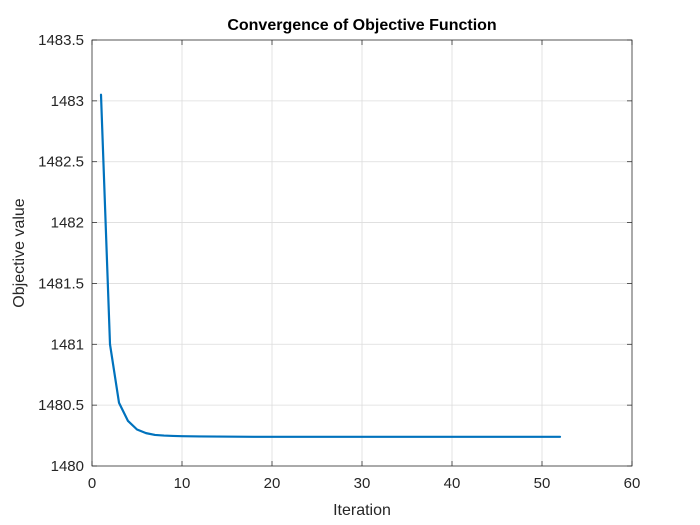  Describe the element at coordinates (362, 483) in the screenshot. I see `x-tick-label: 30` at that location.